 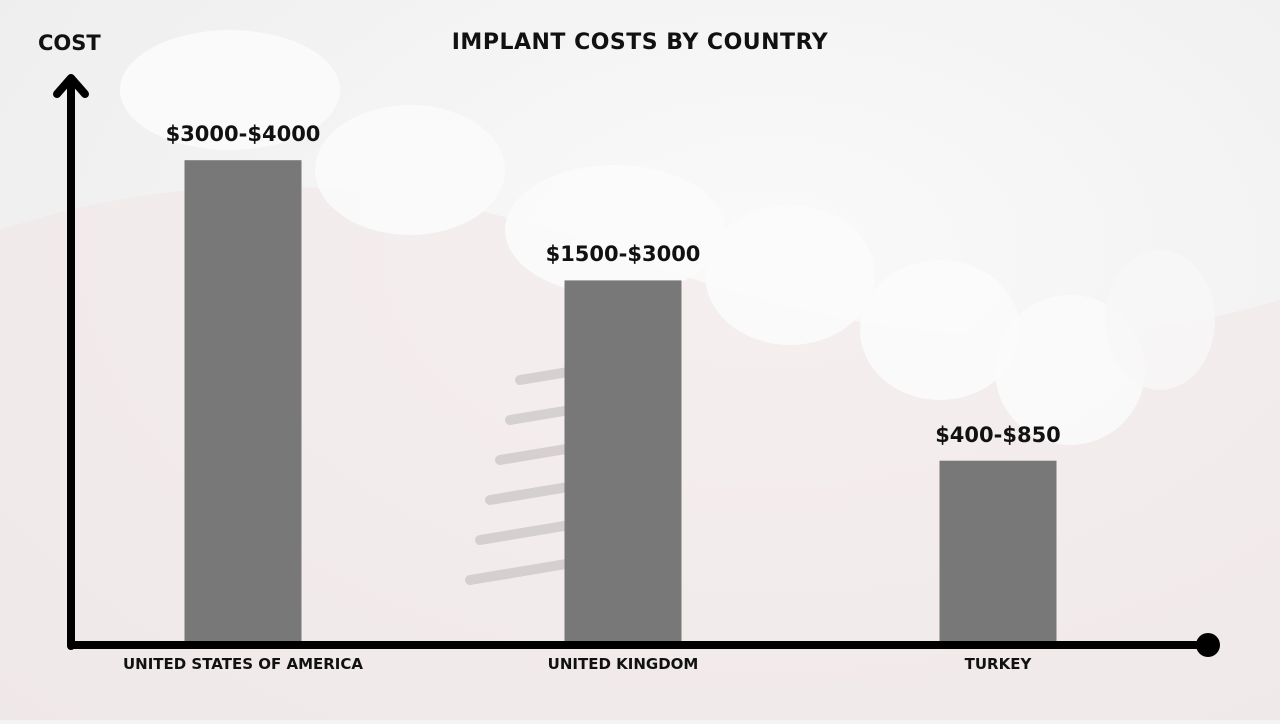 What do you see at coordinates (69, 43) in the screenshot?
I see `y-axis-title: COST` at bounding box center [69, 43].